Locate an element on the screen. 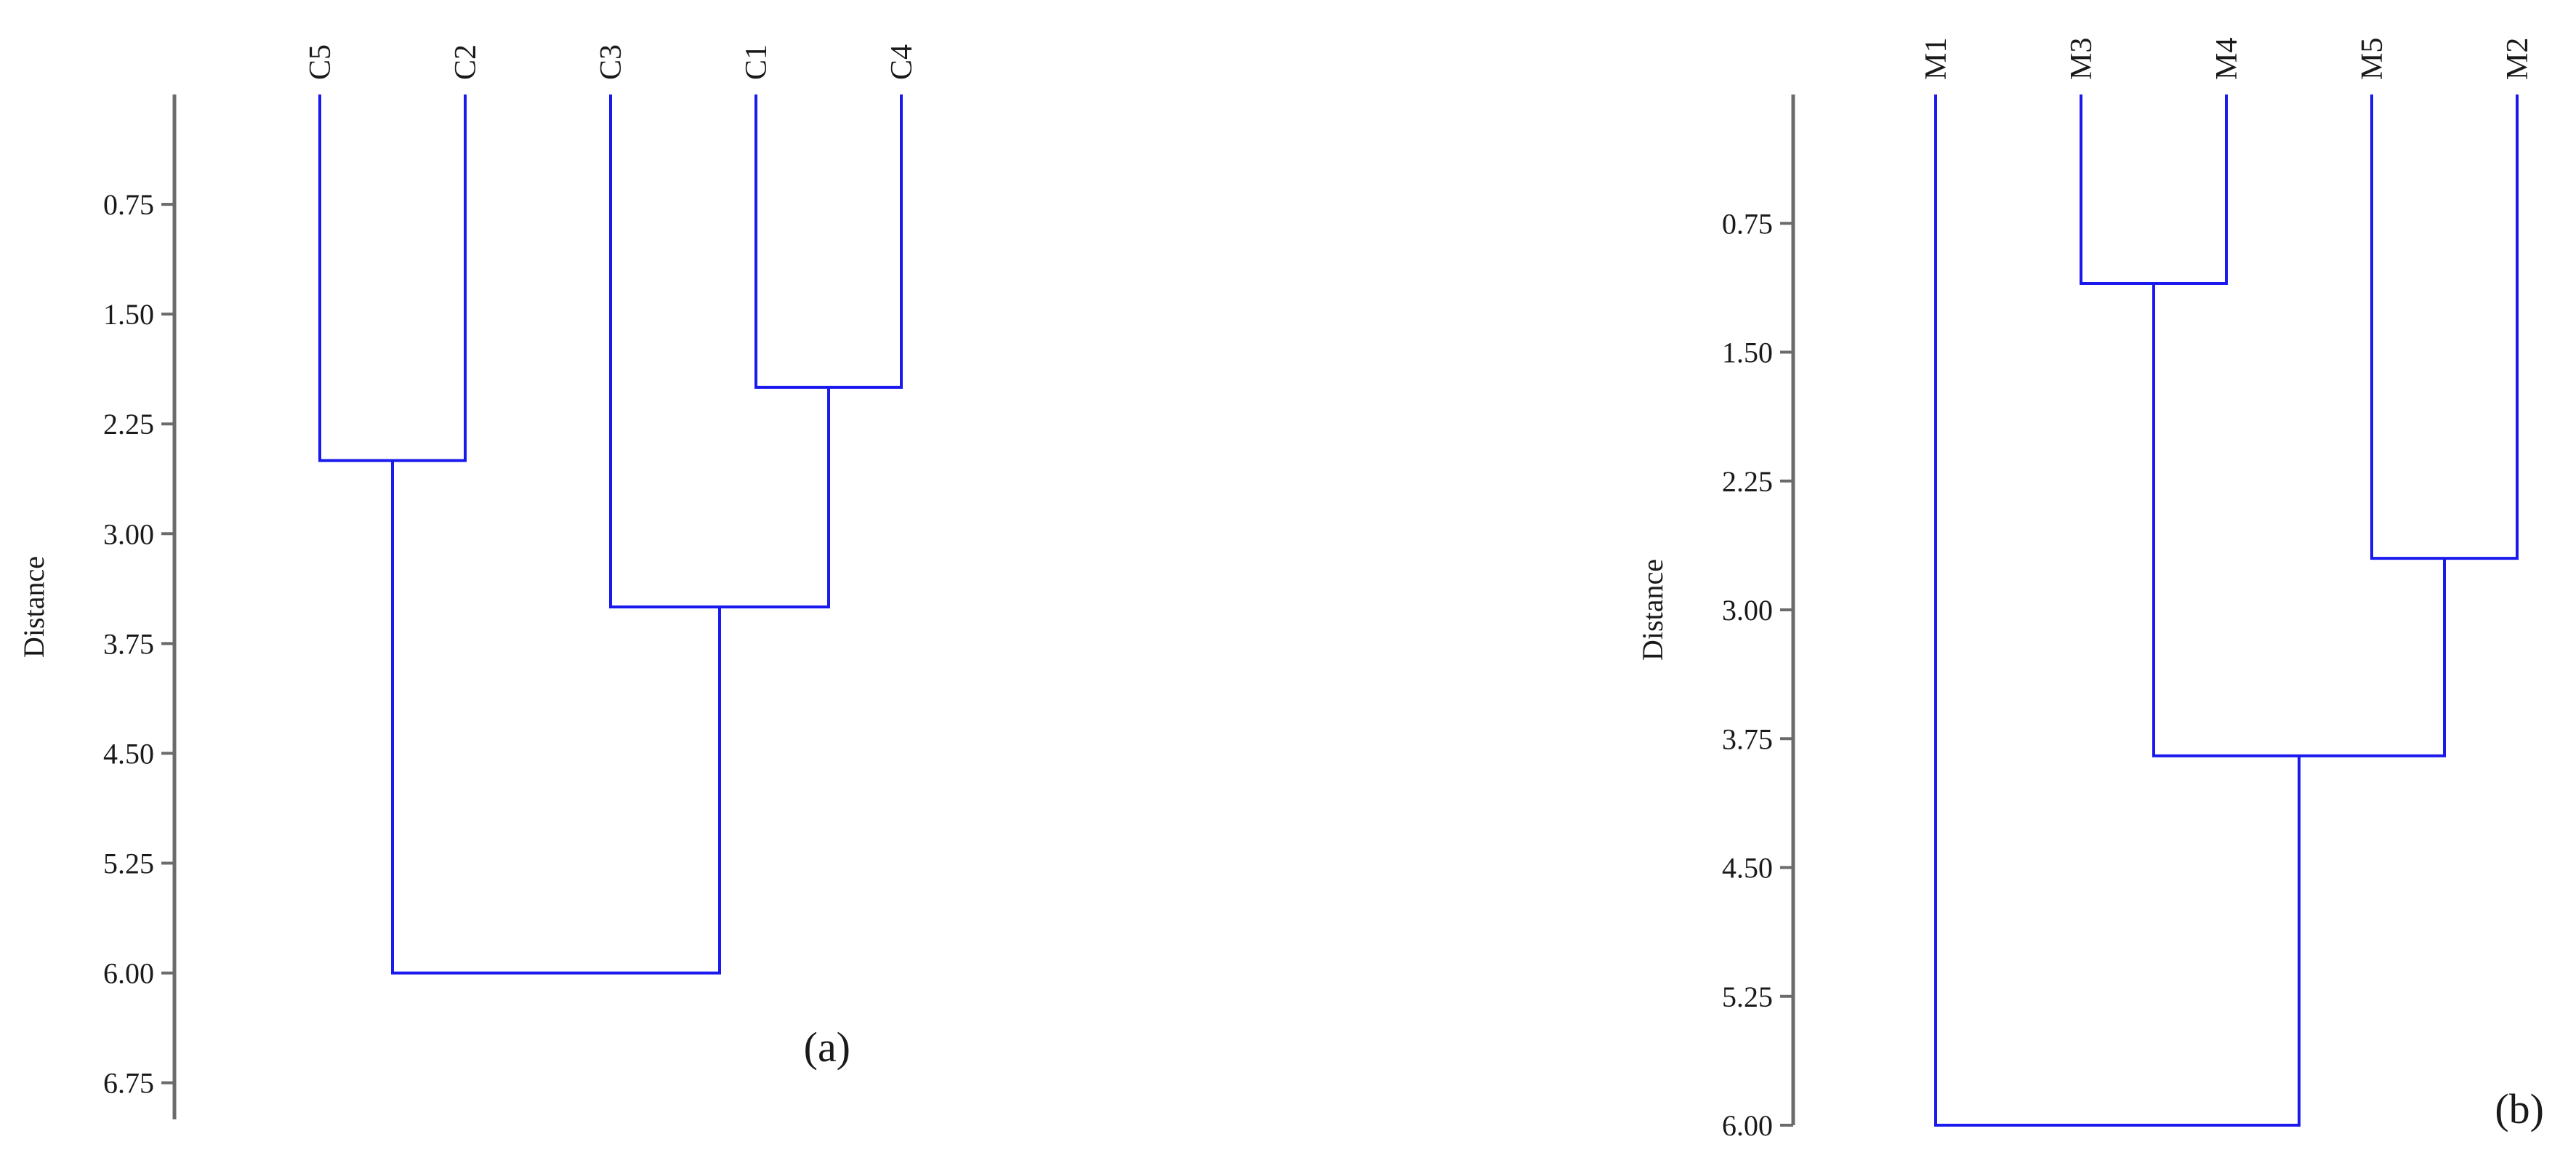 The width and height of the screenshot is (2576, 1155). leaf-label-m1: M1 is located at coordinates (1936, 59).